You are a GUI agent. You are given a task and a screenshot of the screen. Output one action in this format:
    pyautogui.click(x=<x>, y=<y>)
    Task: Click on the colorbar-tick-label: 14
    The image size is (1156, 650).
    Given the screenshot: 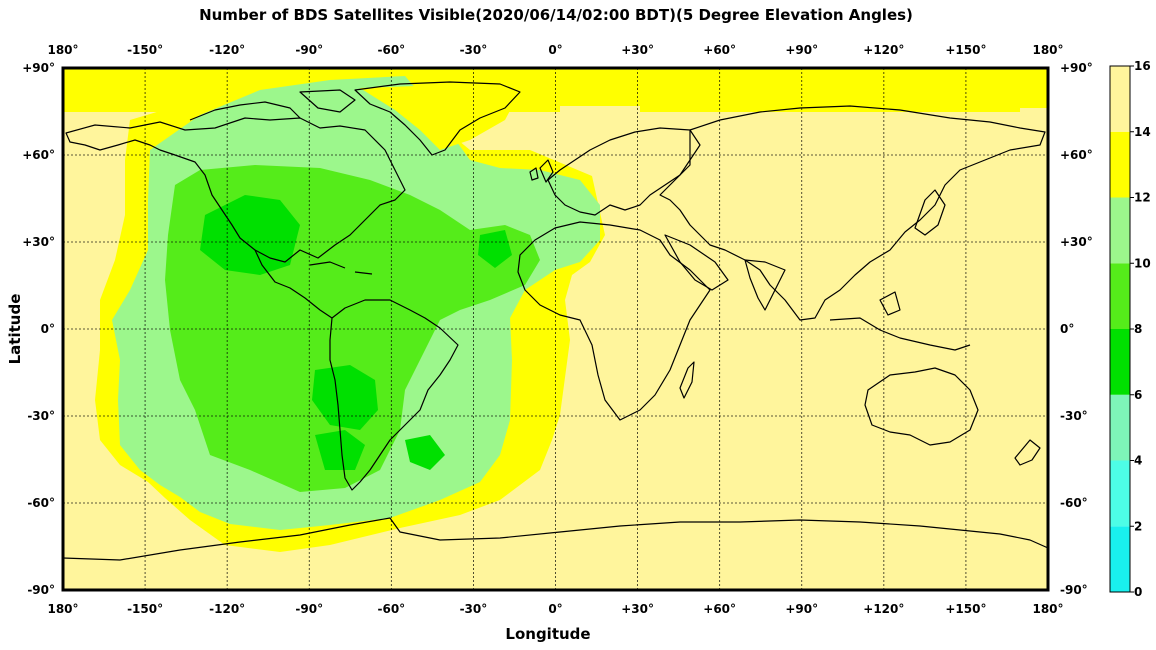 What is the action you would take?
    pyautogui.click(x=1142, y=132)
    